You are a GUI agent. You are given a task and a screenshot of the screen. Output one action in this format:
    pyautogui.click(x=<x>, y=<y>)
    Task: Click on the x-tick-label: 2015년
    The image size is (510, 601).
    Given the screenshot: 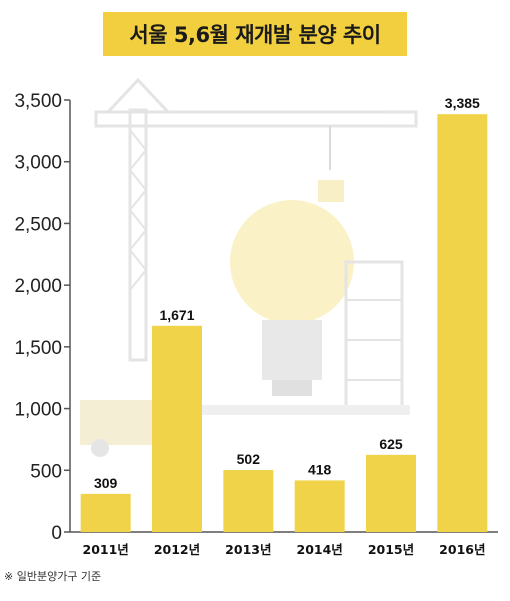 What is the action you would take?
    pyautogui.click(x=391, y=549)
    